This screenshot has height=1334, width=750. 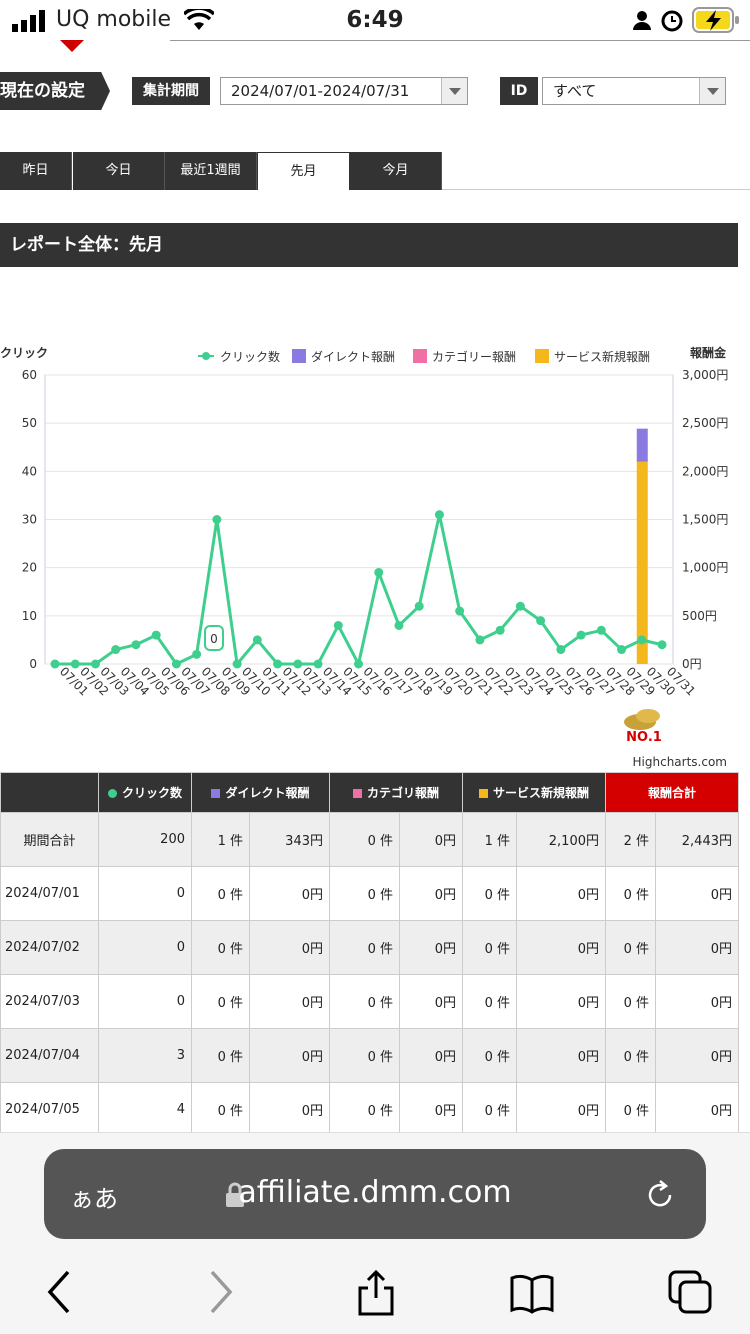 I want to click on row-label: 期間合計, so click(x=49, y=839).